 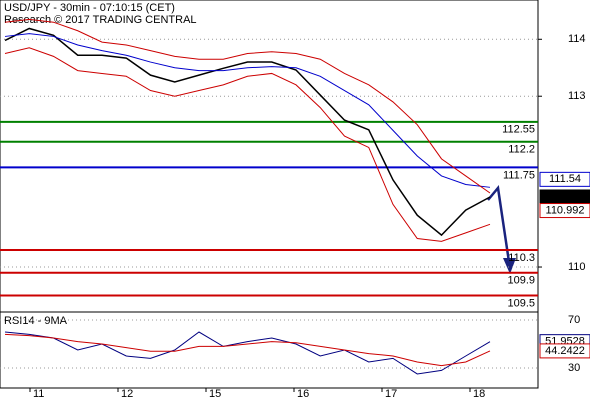 I want to click on x-tick-label: 18, so click(x=479, y=394).